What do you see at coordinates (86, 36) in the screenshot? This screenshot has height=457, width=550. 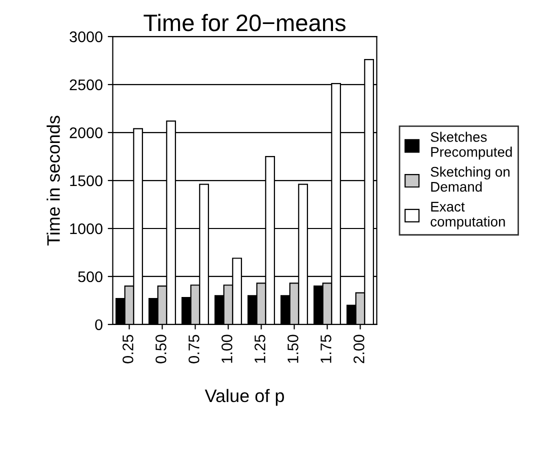 I see `y-tick-label: 3000` at bounding box center [86, 36].